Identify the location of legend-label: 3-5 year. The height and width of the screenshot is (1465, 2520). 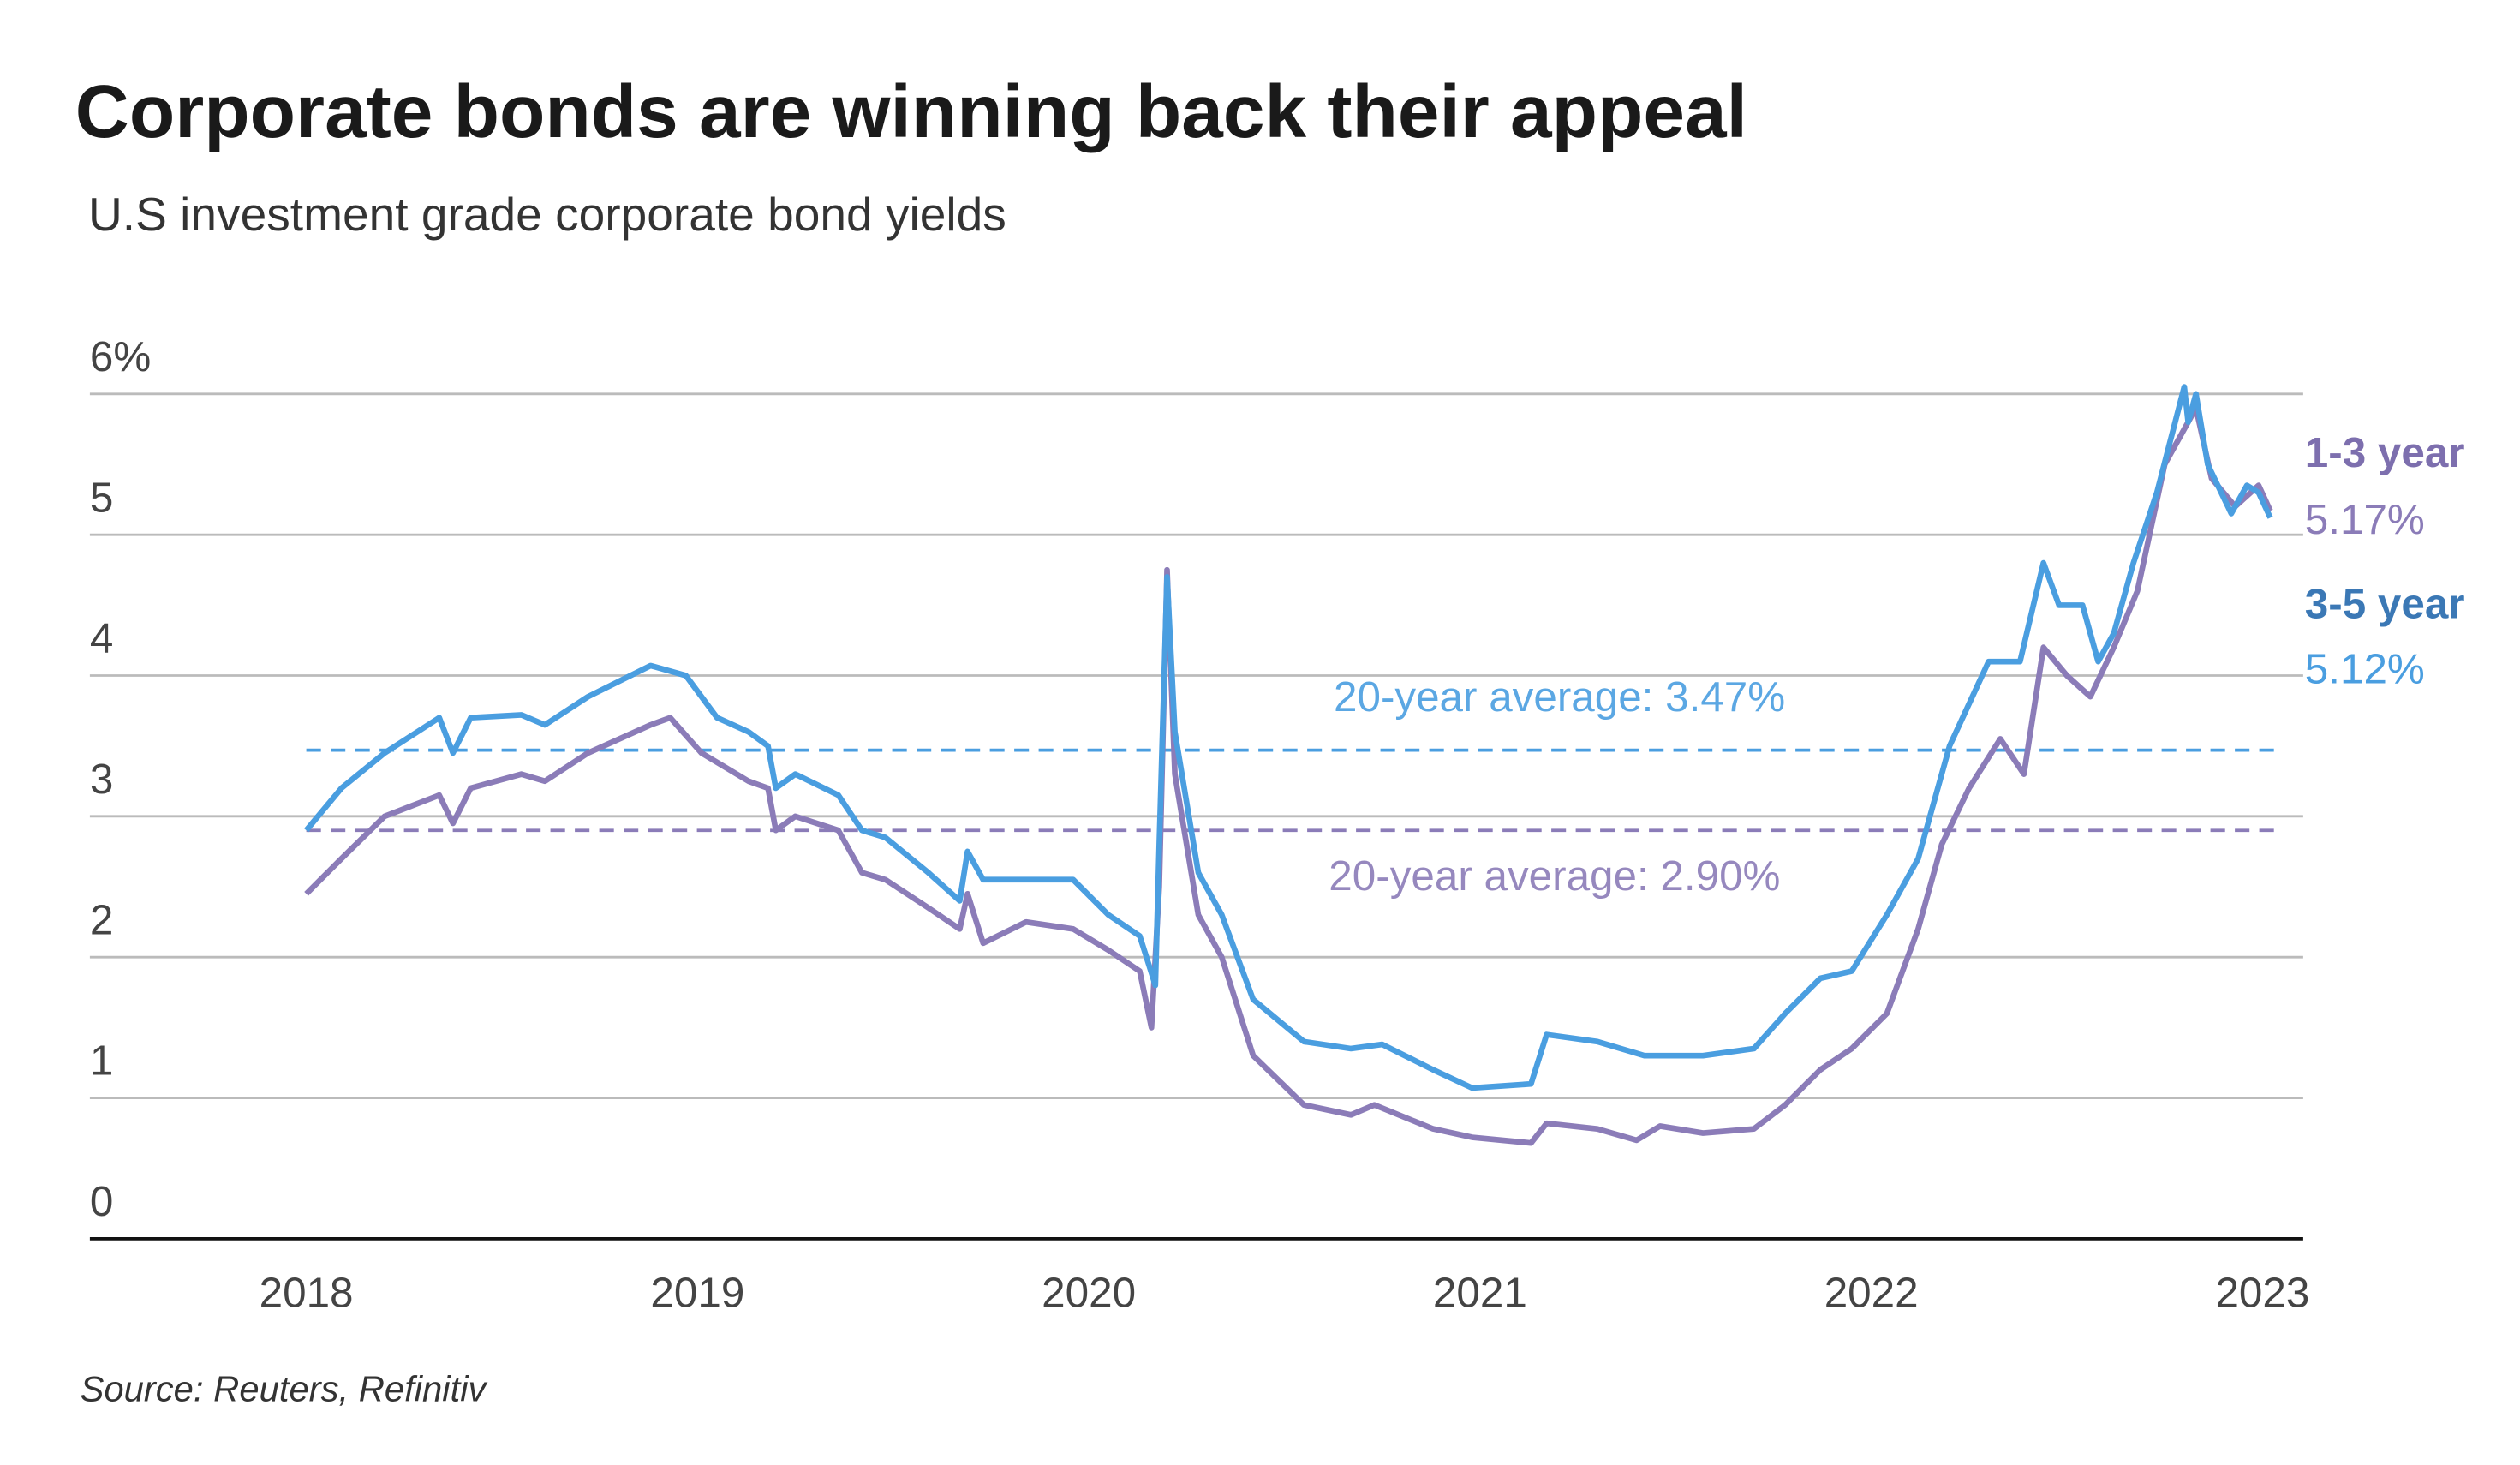
(2385, 604).